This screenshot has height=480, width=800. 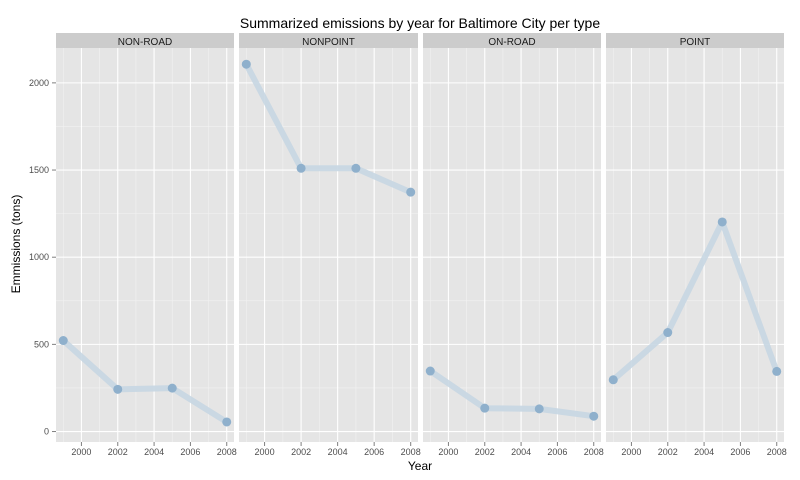 I want to click on y-tick-label: 500, so click(x=41, y=344).